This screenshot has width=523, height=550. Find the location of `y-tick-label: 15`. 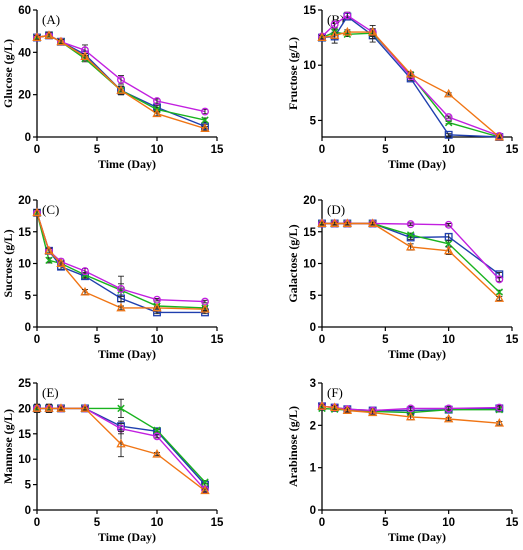

y-tick-label: 15 is located at coordinates (24, 435).